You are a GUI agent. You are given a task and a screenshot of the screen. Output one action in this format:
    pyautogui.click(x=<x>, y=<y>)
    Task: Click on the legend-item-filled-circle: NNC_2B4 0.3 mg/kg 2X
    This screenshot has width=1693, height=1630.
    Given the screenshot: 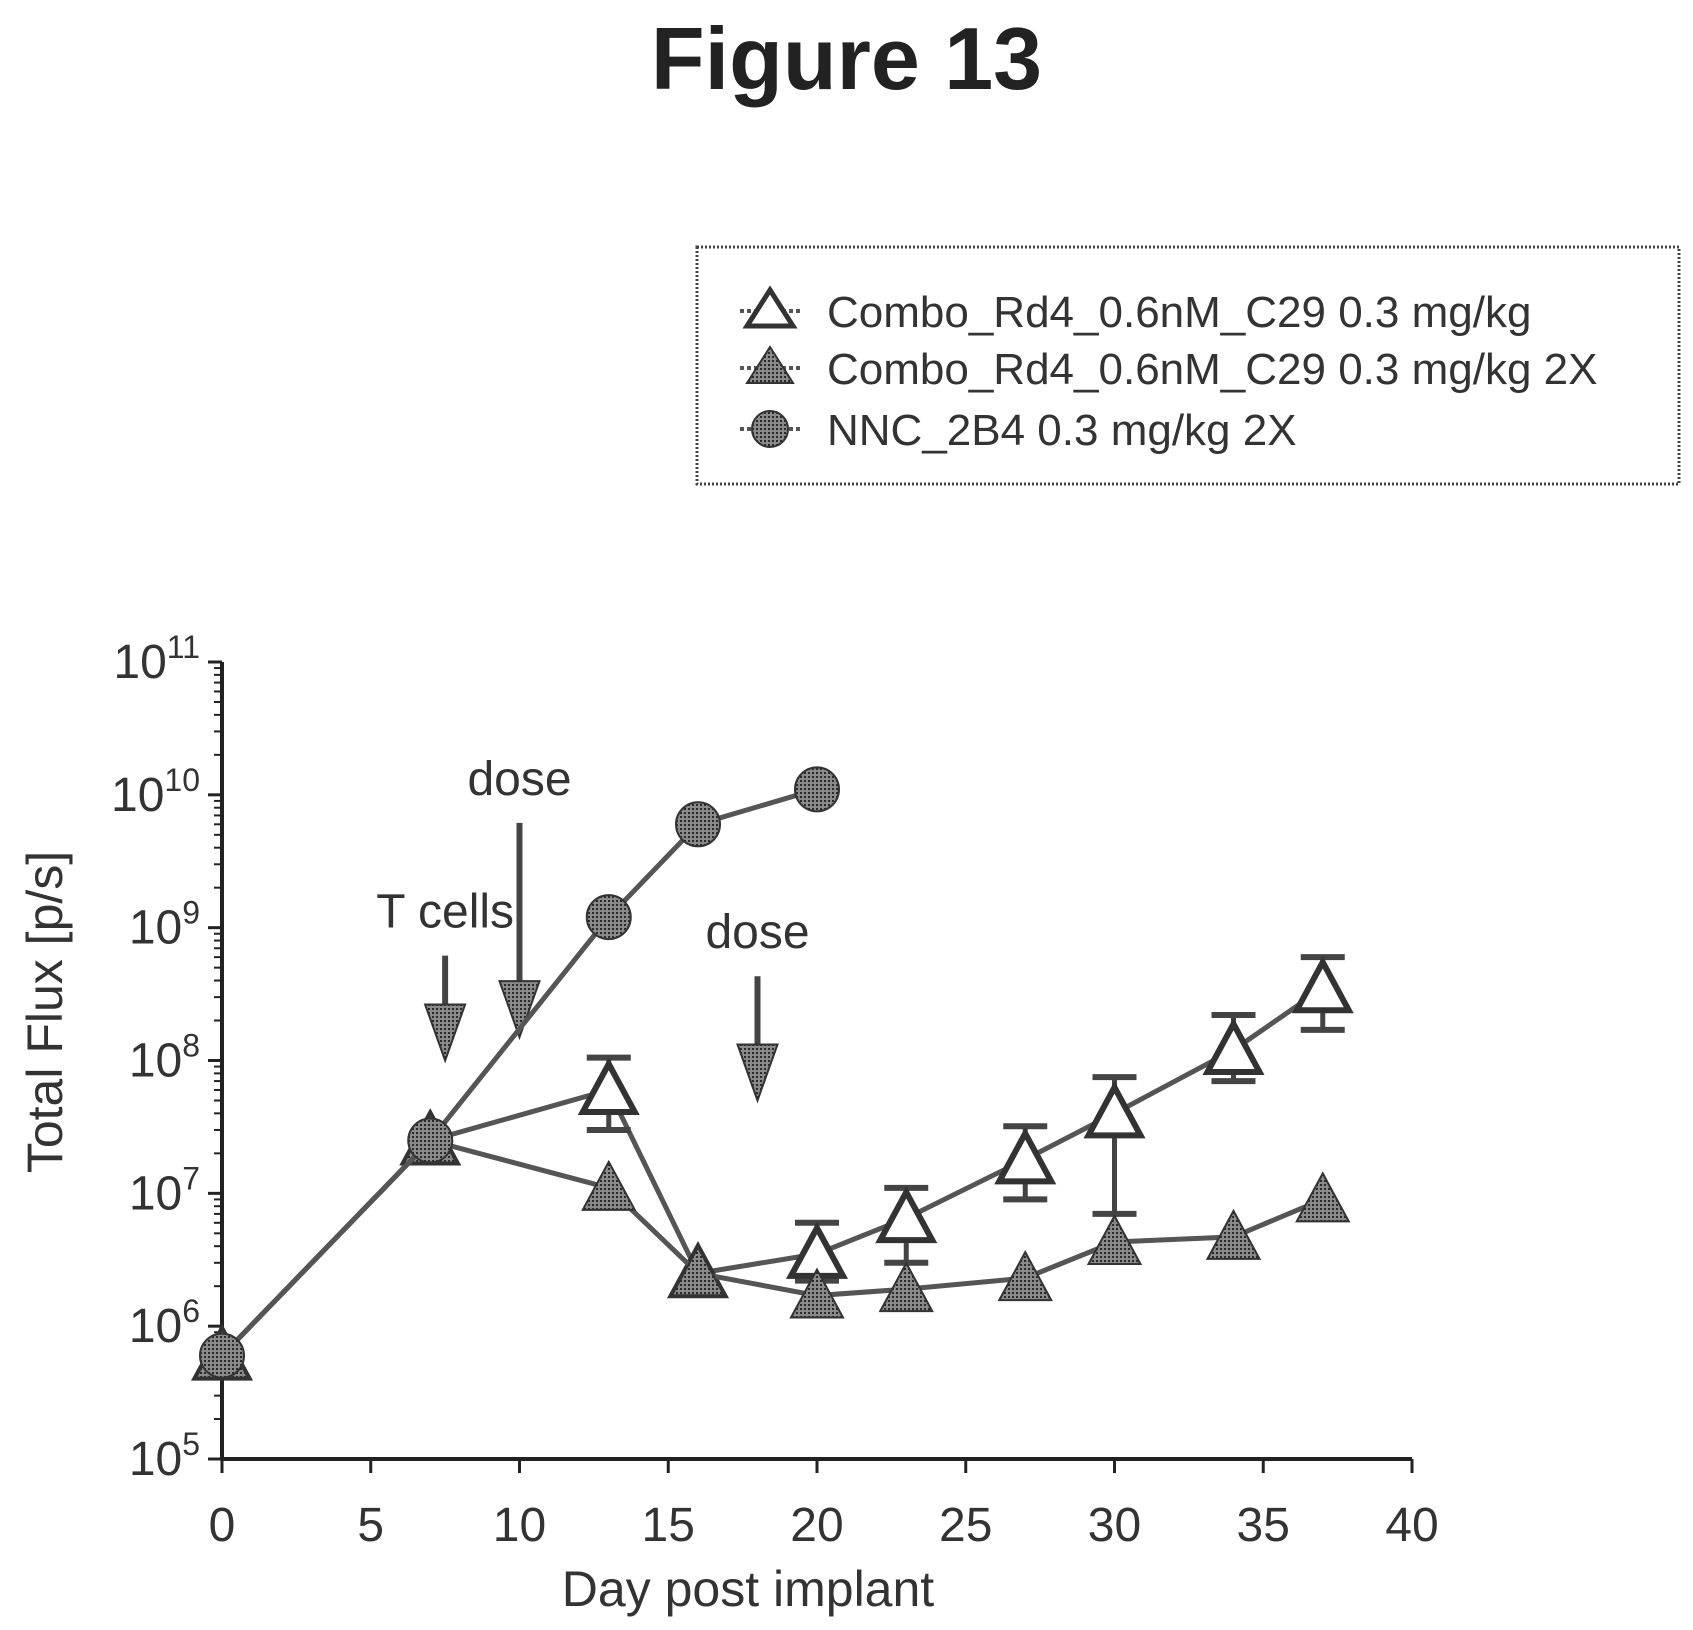 What is the action you would take?
    pyautogui.click(x=1018, y=430)
    